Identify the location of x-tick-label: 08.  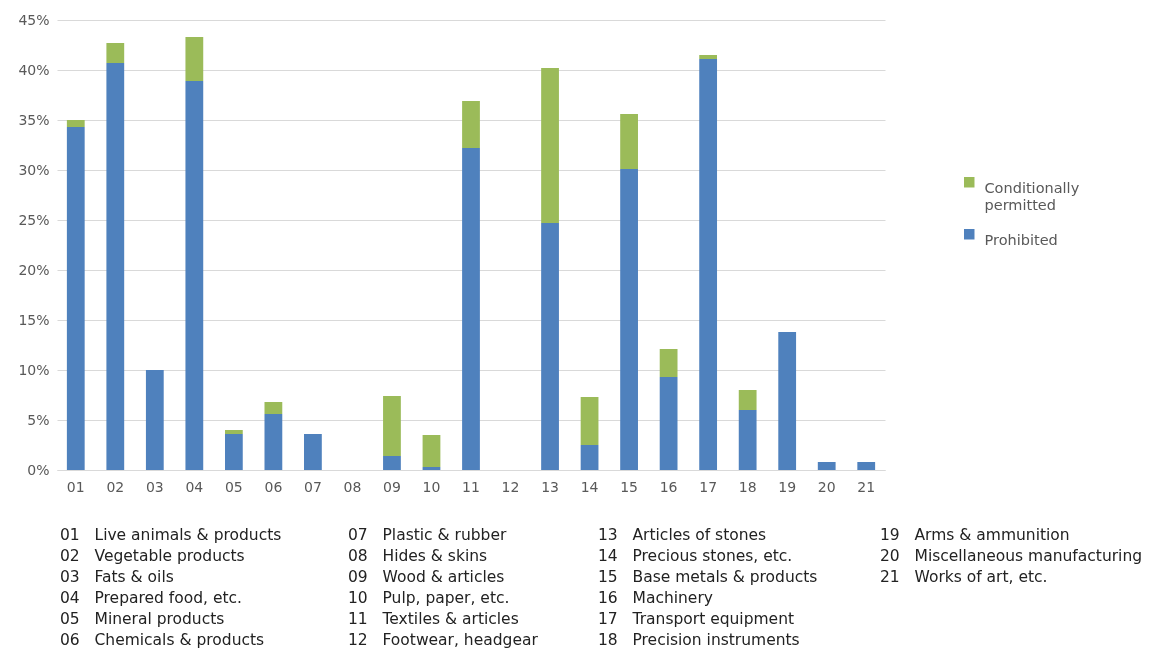
(352, 486).